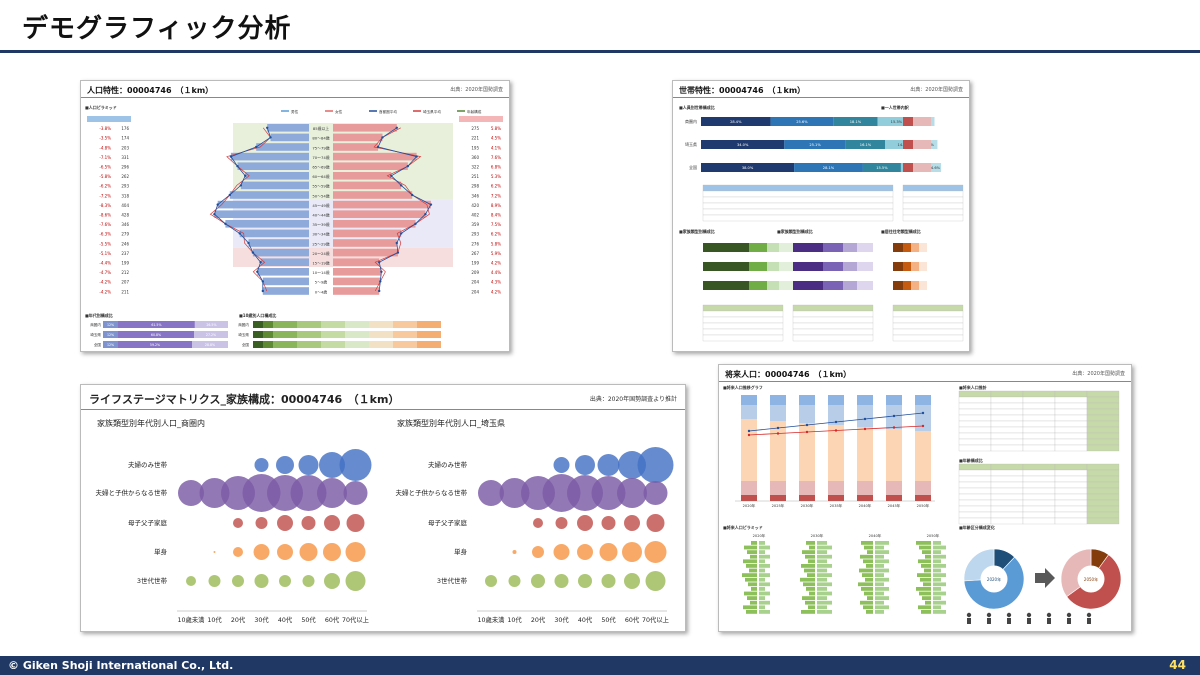  What do you see at coordinates (156, 325) in the screenshot?
I see `age-bar-value: 61.5%` at bounding box center [156, 325].